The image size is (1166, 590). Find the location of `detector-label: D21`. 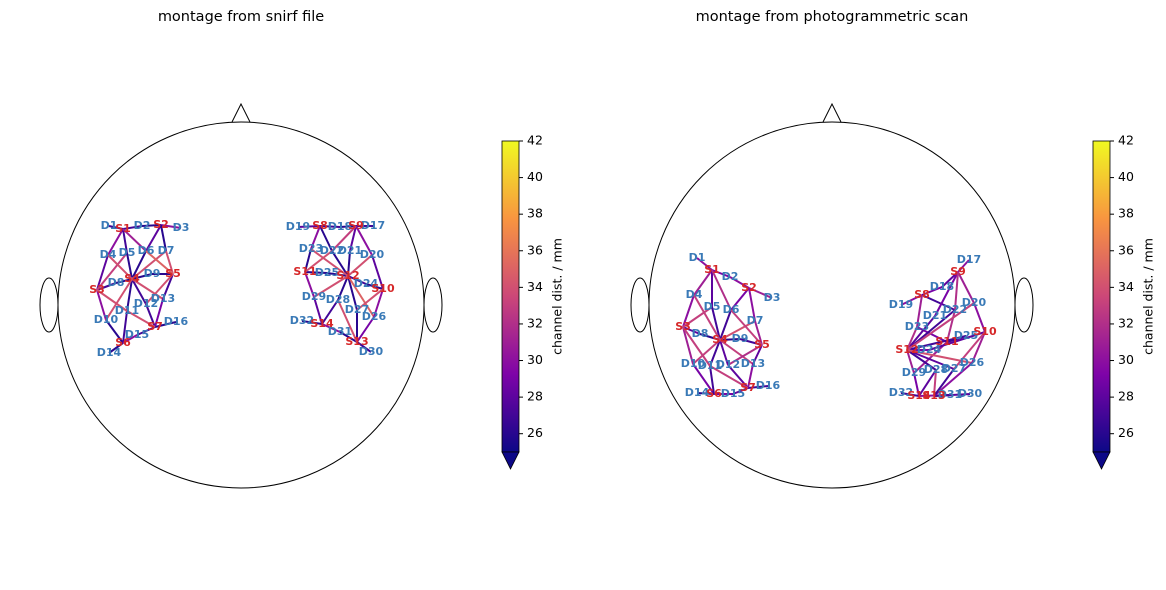

detector-label: D21 is located at coordinates (935, 315).